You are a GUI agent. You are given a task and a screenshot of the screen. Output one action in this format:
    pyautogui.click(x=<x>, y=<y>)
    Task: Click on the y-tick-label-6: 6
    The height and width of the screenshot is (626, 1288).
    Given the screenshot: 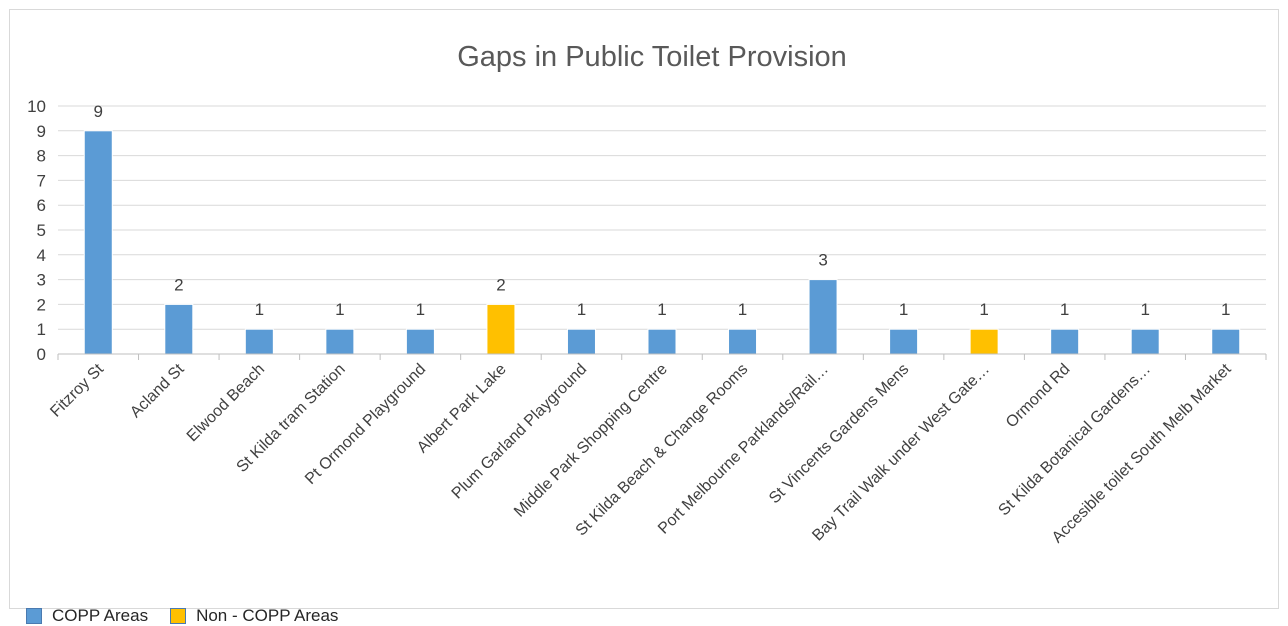 What is the action you would take?
    pyautogui.click(x=41, y=205)
    